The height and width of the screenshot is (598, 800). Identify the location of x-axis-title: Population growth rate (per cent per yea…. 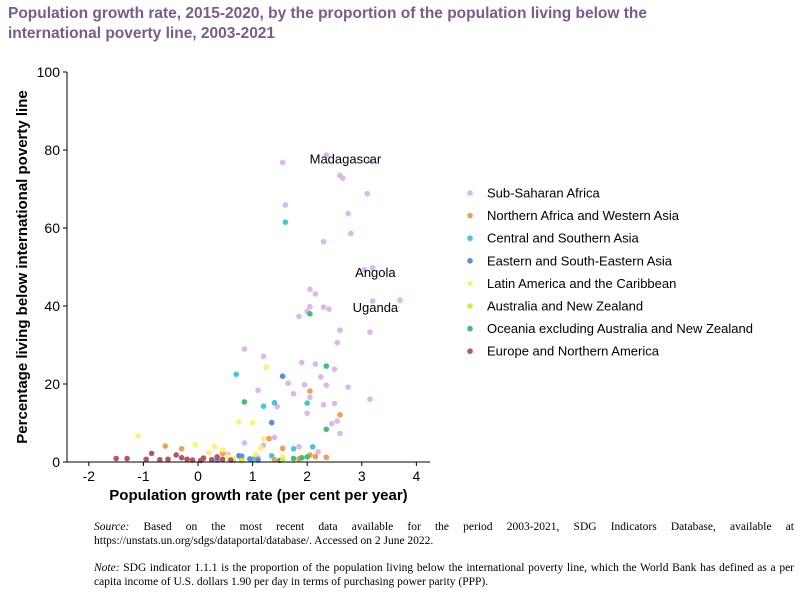
(258, 495).